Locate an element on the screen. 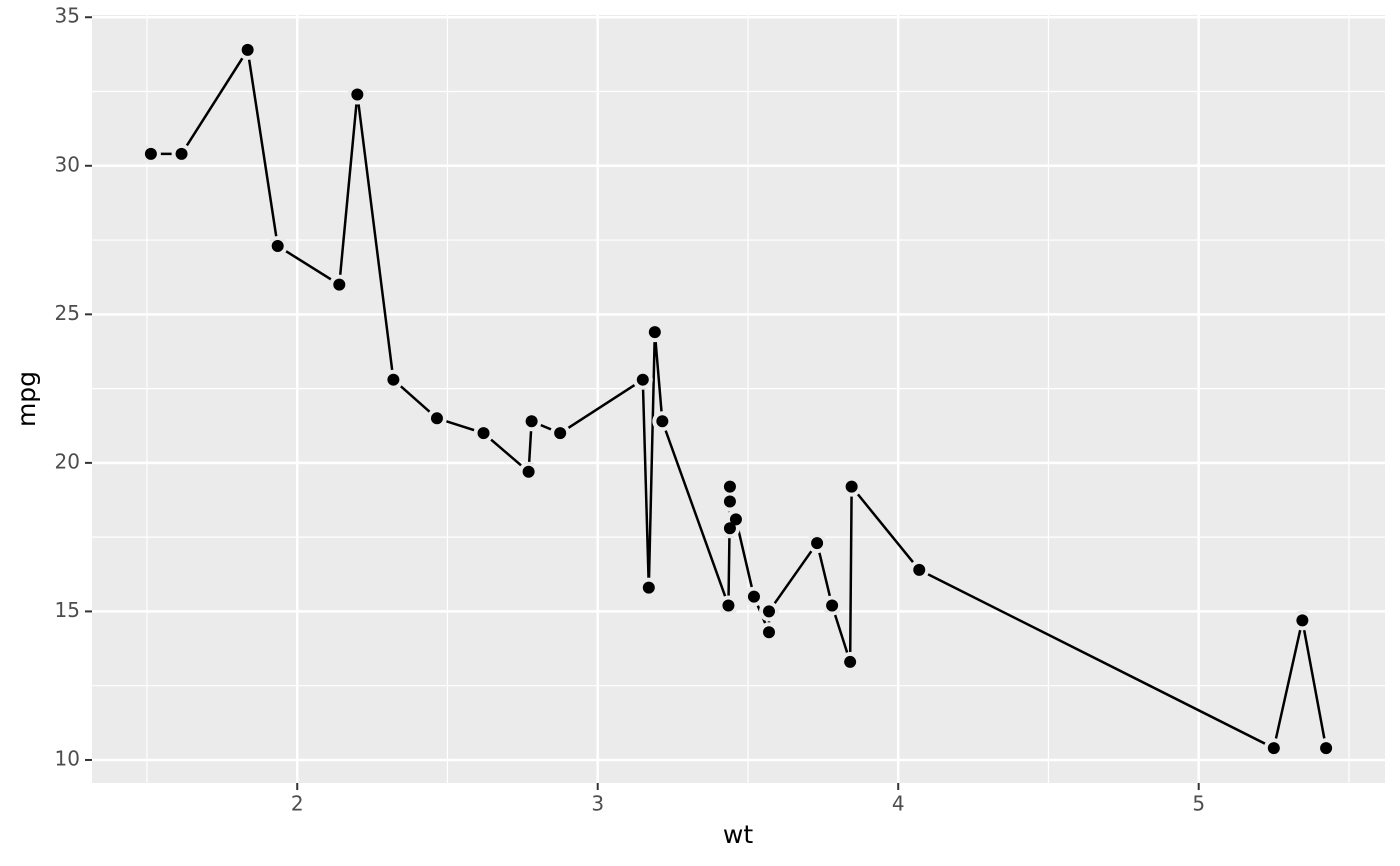  x-tick-label: 3 is located at coordinates (597, 804).